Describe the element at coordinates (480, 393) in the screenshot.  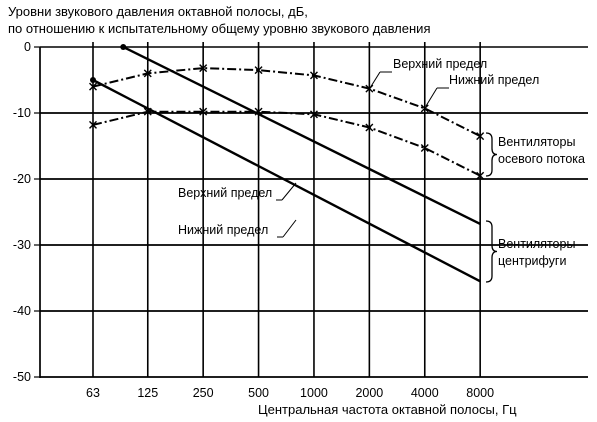
I see `x-tick-label: 8000` at that location.